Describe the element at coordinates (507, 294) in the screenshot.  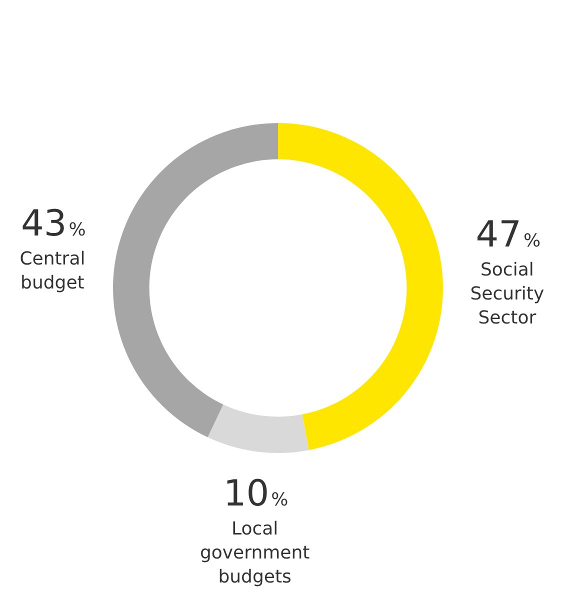
I see `slice-label: Social Security Sector` at that location.